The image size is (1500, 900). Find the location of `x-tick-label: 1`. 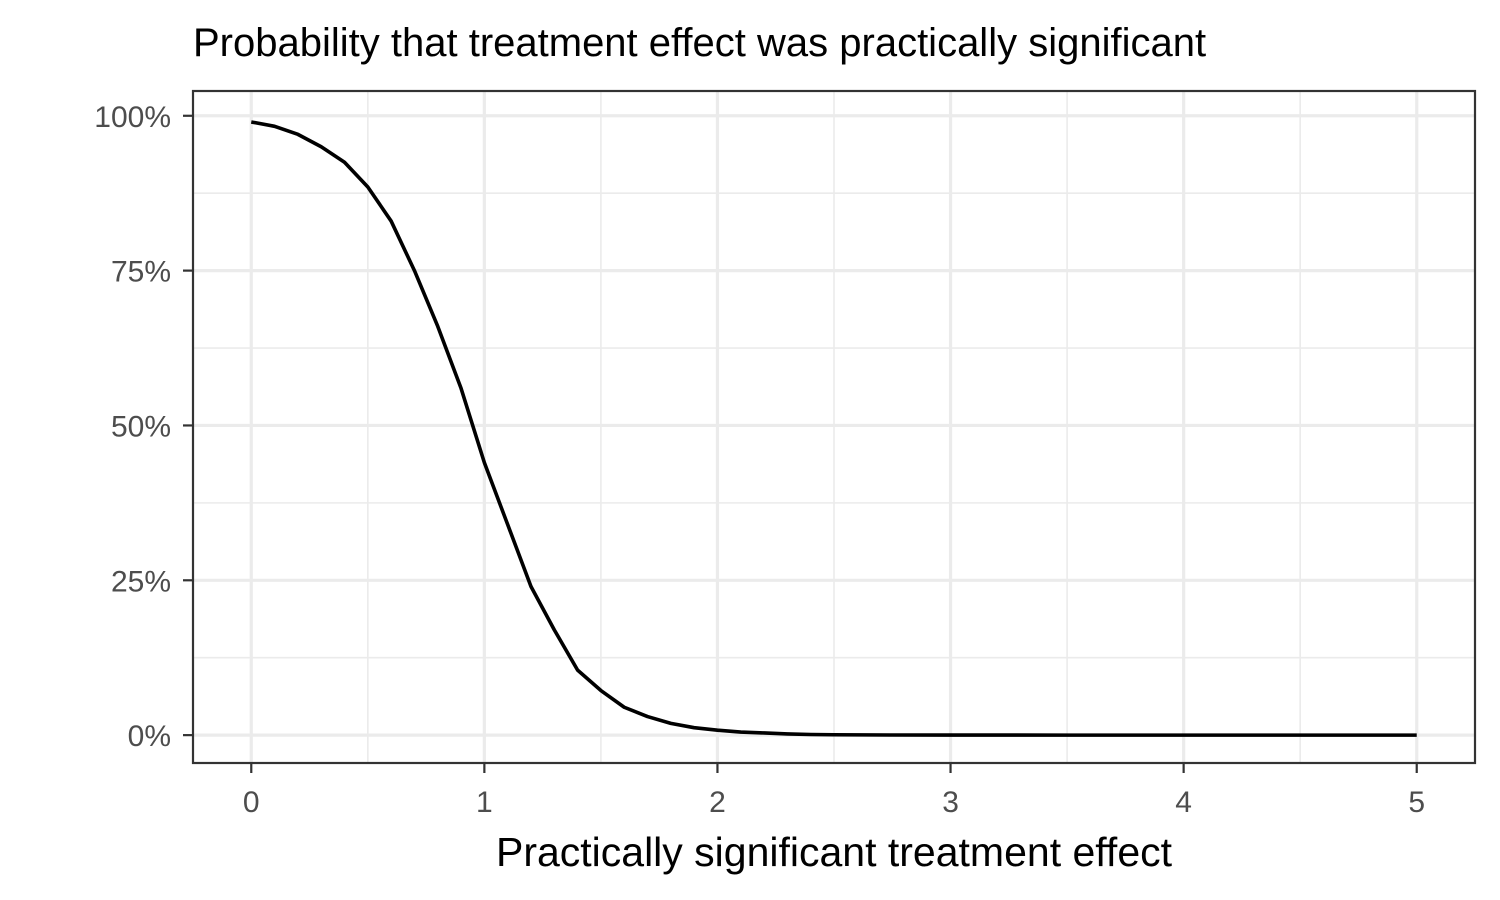

x-tick-label: 1 is located at coordinates (484, 802).